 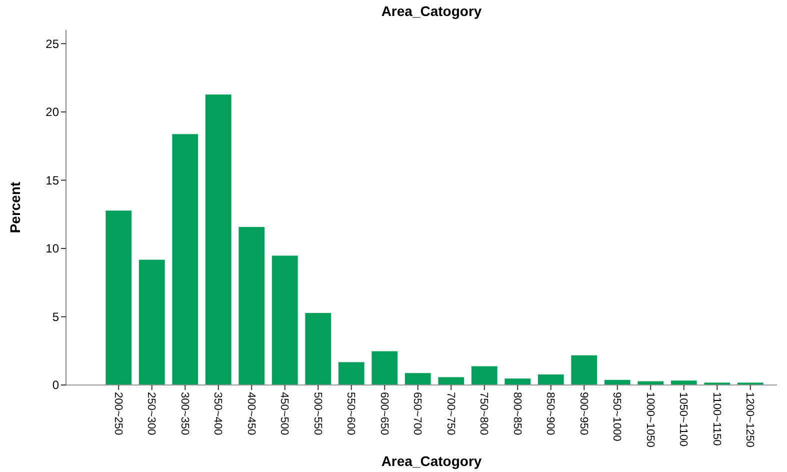 I want to click on chart-title: Area_Catogory, so click(x=431, y=11).